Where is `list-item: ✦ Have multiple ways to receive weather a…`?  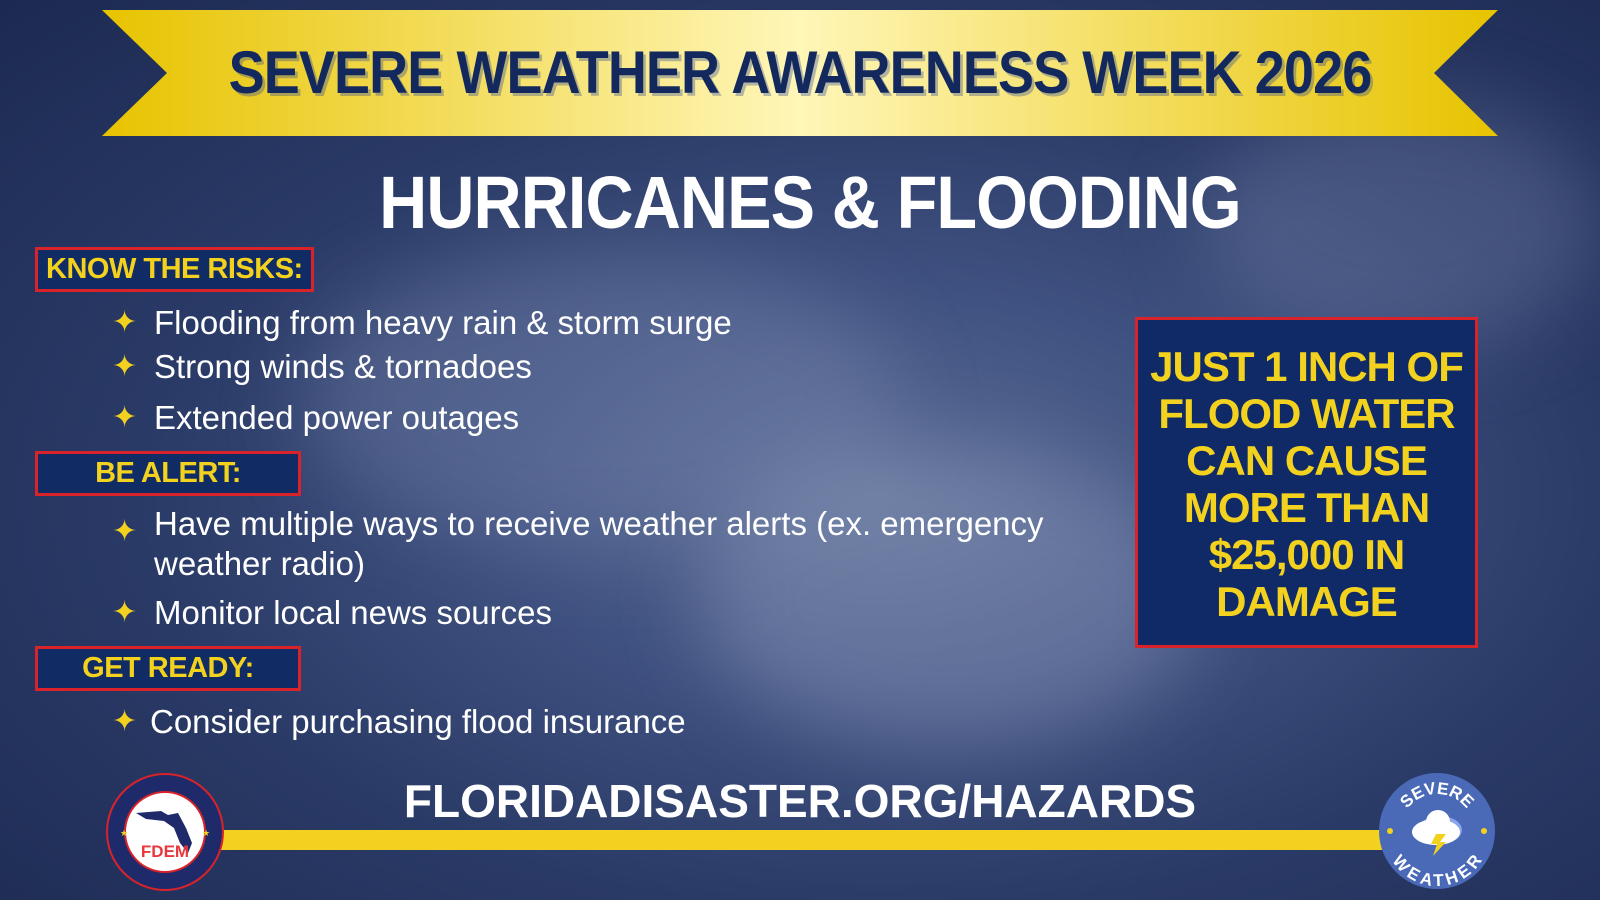
list-item: ✦ Have multiple ways to receive weather a… is located at coordinates (592, 544).